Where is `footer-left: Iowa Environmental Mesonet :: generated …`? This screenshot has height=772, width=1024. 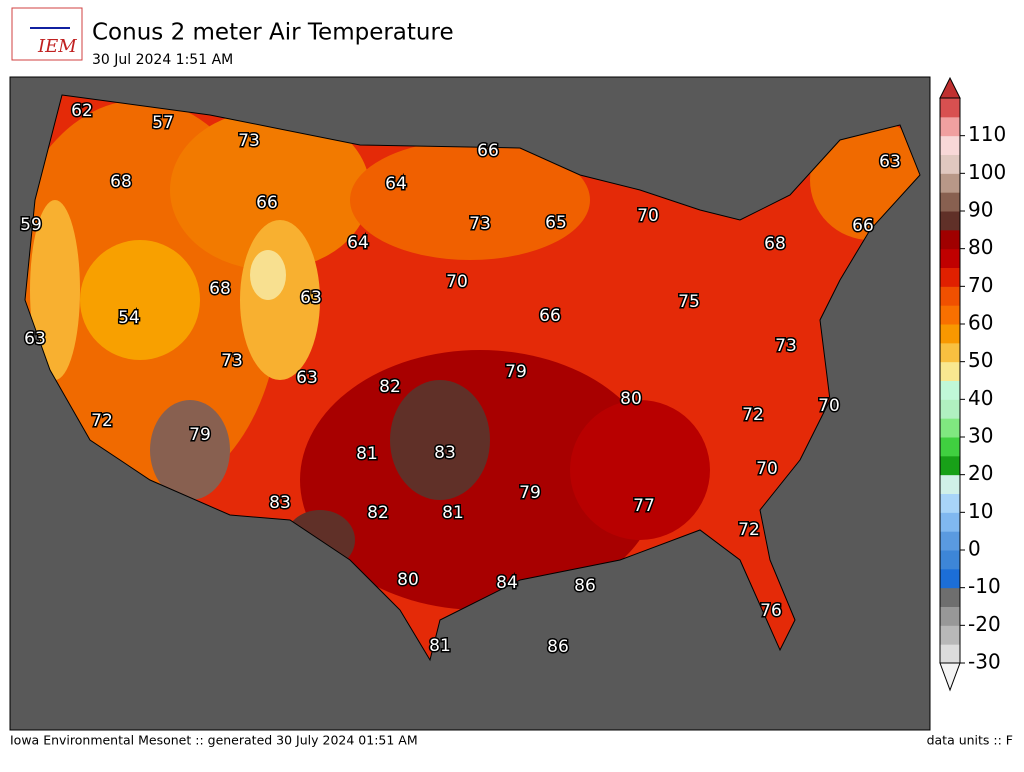
footer-left: Iowa Environmental Mesonet :: generated … is located at coordinates (214, 740).